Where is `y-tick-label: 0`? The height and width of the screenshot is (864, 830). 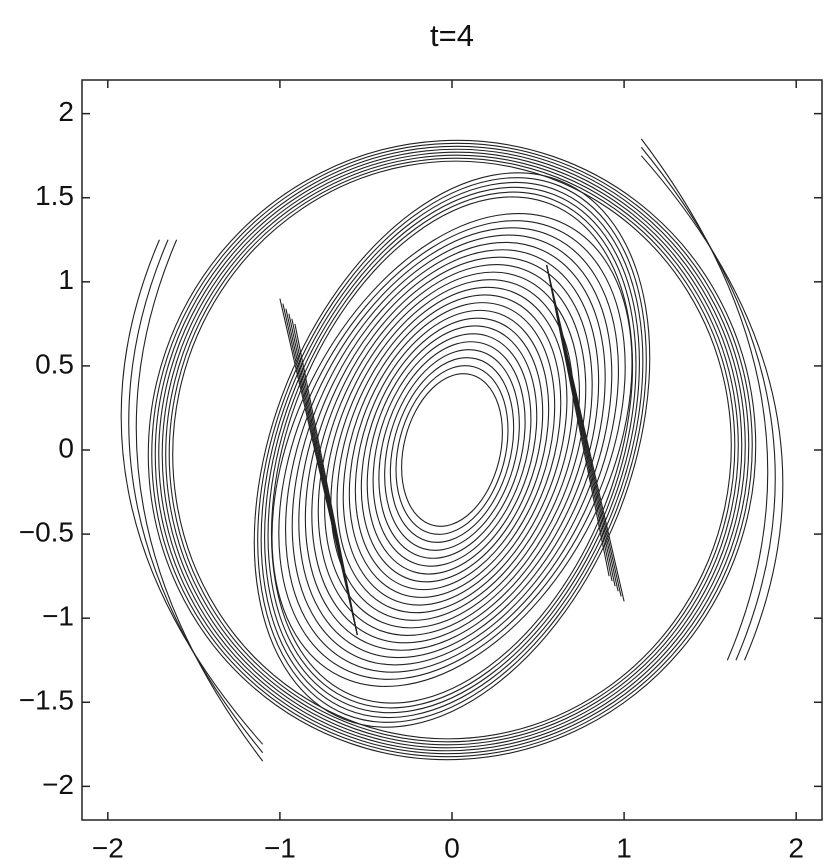 y-tick-label: 0 is located at coordinates (66, 447).